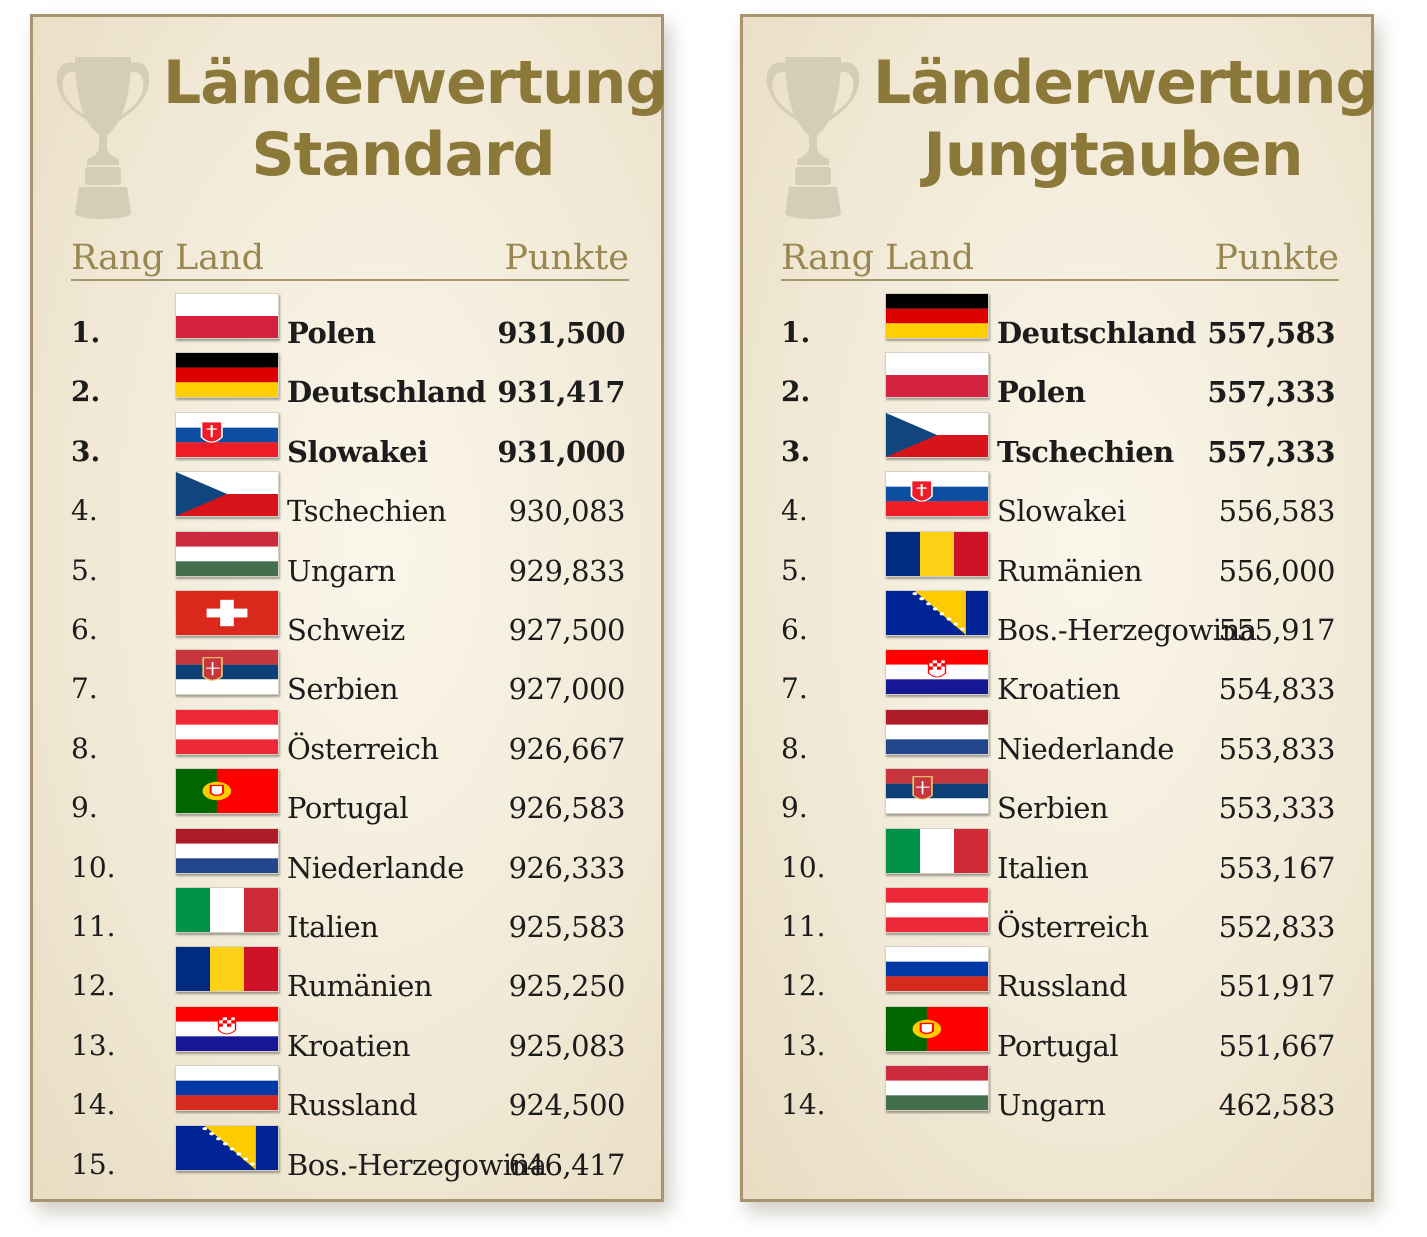 This screenshot has width=1427, height=1237. I want to click on table-row: 3. Tschechien 557,333, so click(1057, 441).